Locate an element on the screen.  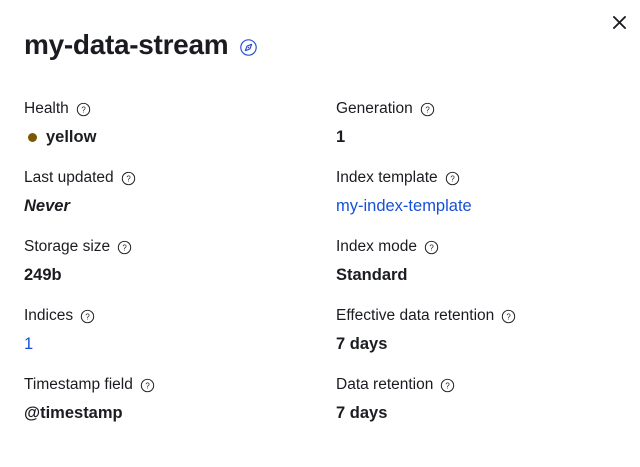
detail-label-row: Health ? is located at coordinates (180, 109).